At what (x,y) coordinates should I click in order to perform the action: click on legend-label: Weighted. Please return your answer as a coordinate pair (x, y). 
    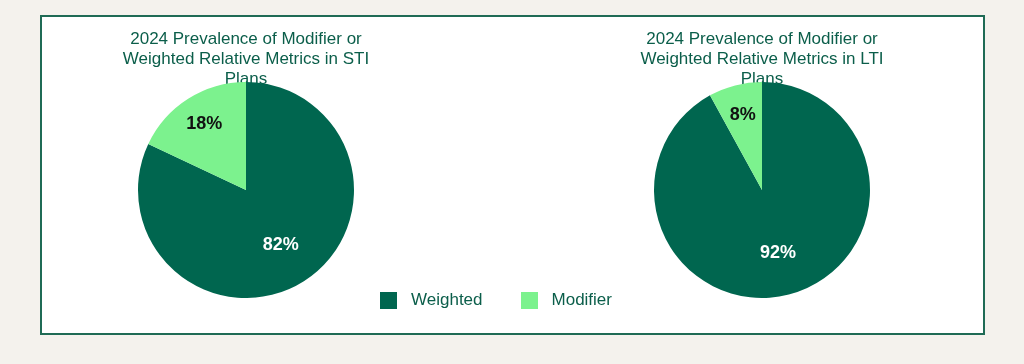
    Looking at the image, I should click on (447, 300).